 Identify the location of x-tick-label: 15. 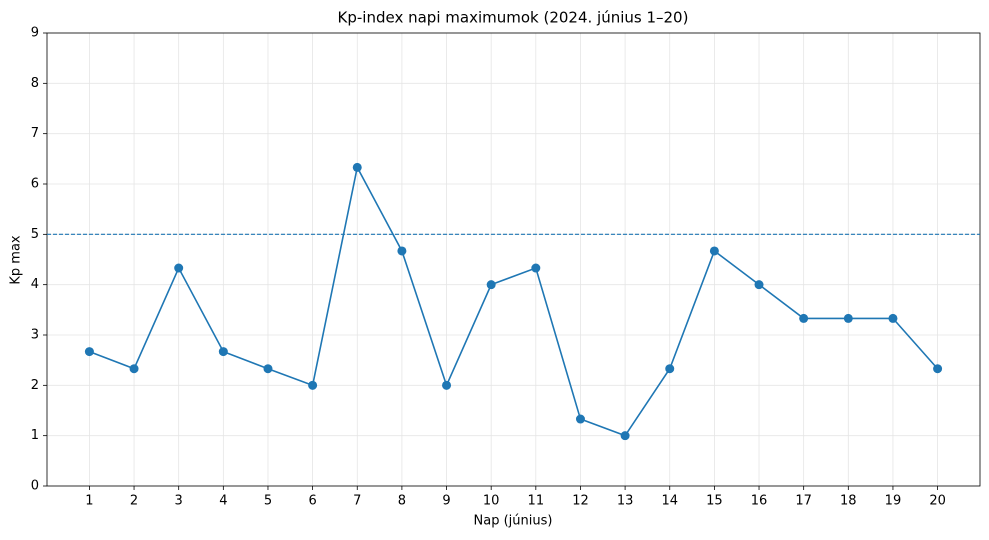
(714, 501).